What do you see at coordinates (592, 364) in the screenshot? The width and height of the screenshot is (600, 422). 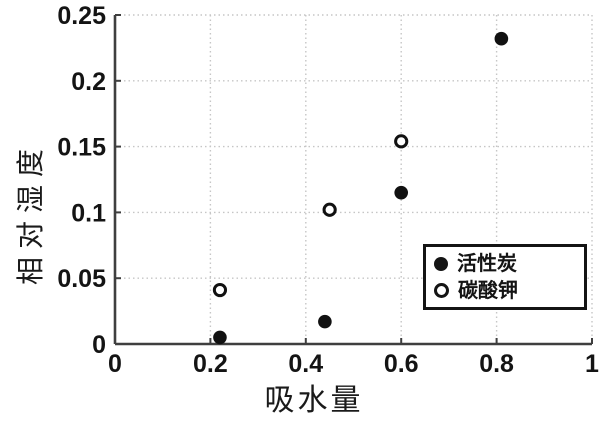 I see `x-tick-label: 1` at bounding box center [592, 364].